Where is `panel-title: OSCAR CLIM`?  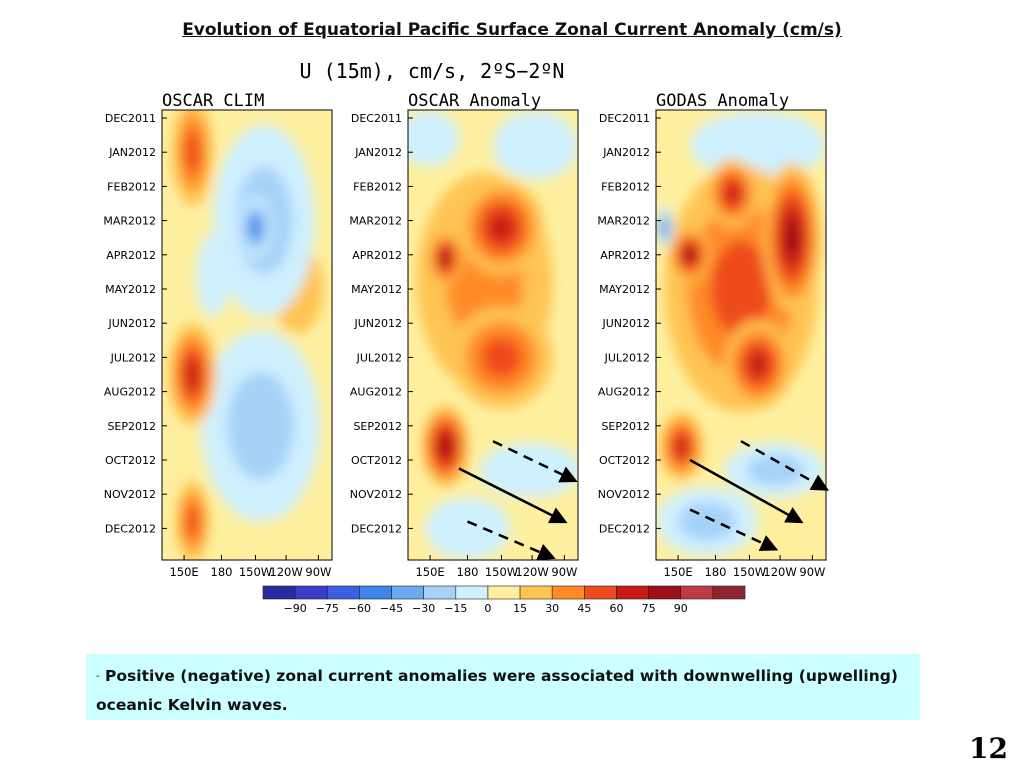
panel-title: OSCAR CLIM is located at coordinates (213, 101).